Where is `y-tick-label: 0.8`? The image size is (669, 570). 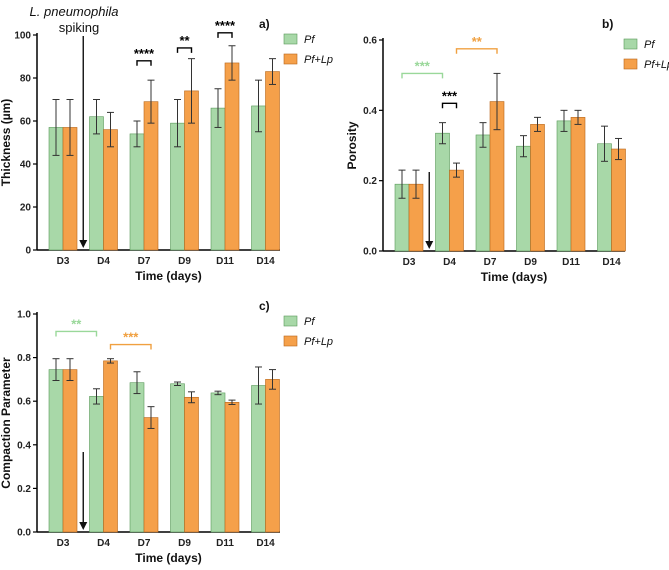
y-tick-label: 0.8 is located at coordinates (24, 358).